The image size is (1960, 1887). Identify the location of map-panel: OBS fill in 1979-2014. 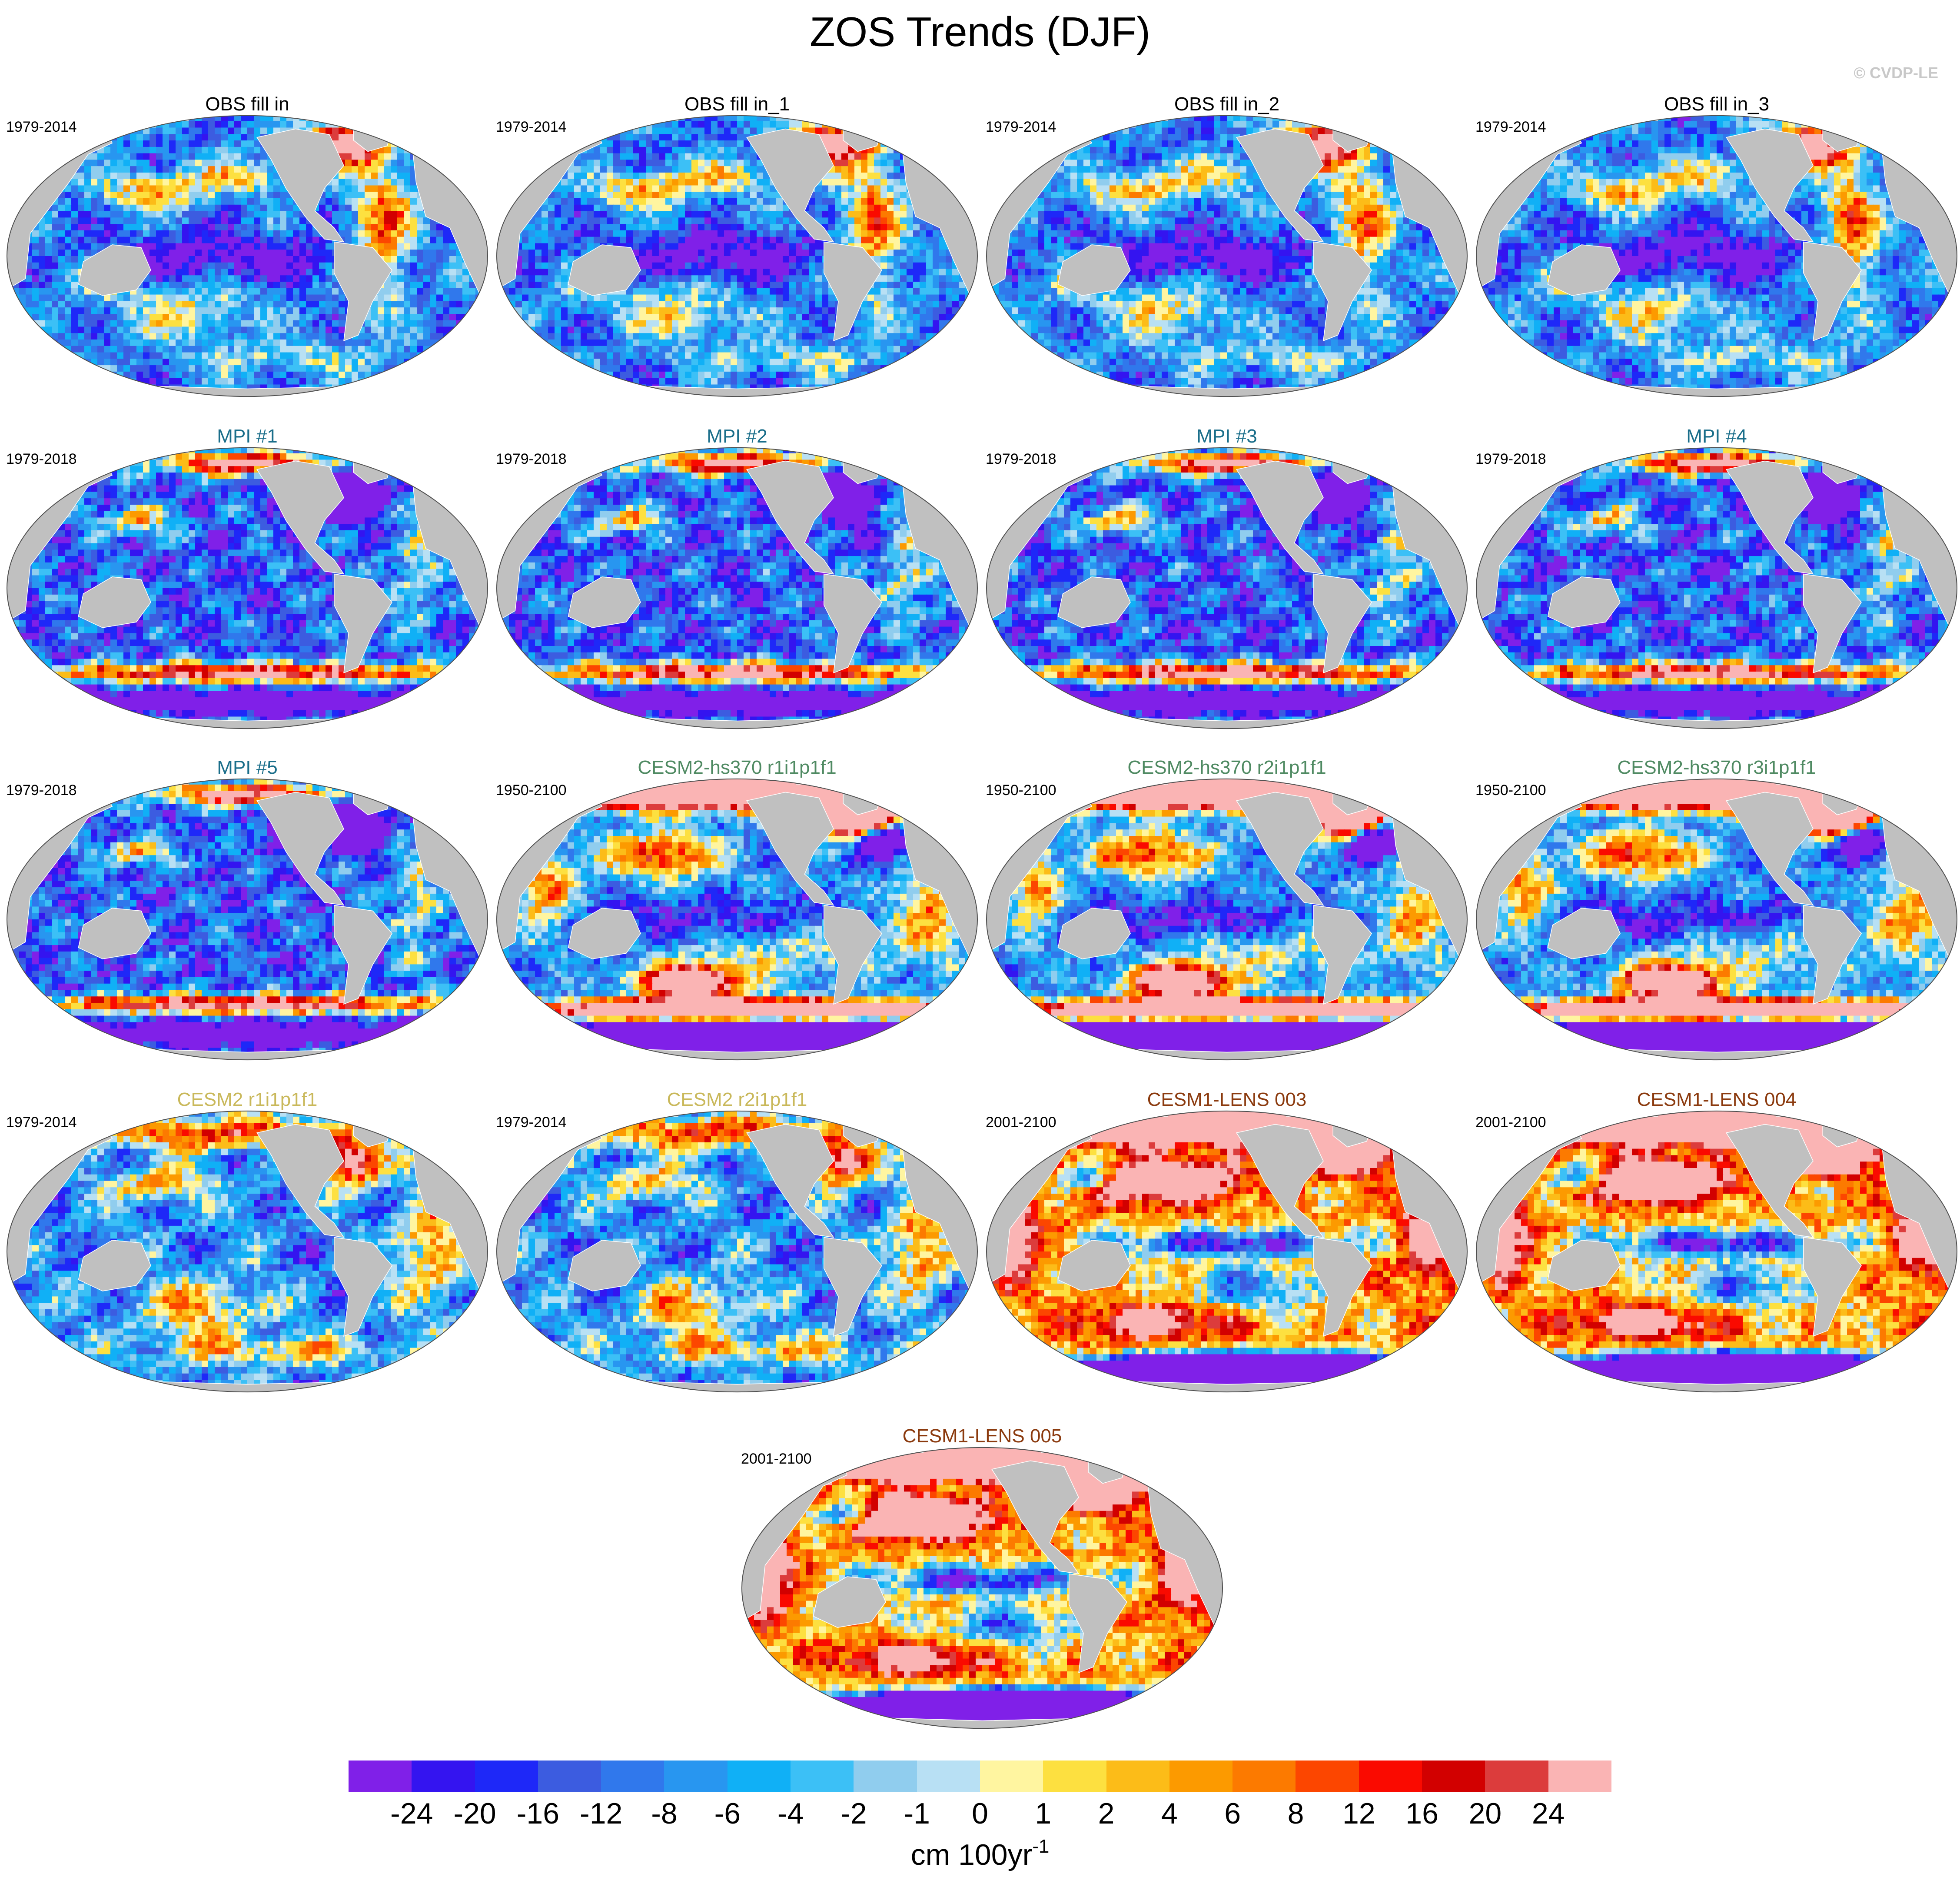
(247, 245).